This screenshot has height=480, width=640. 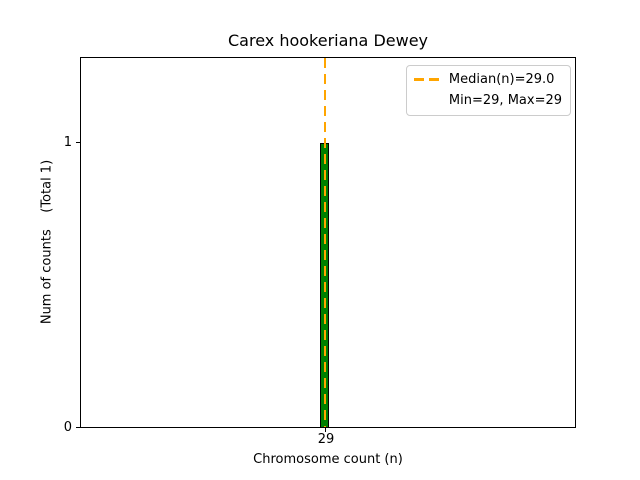 I want to click on legend-spacer, so click(x=427, y=100).